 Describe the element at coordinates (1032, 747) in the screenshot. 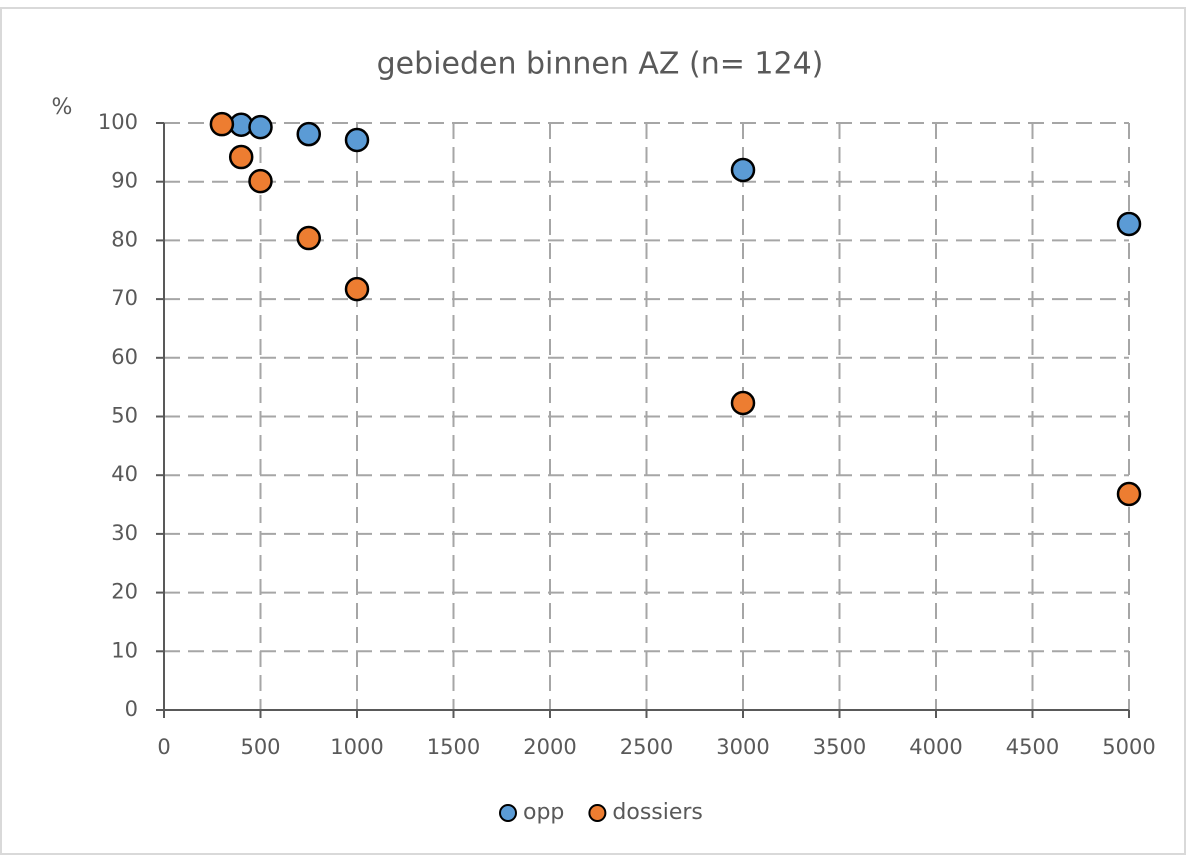

I see `x-tick-label: 4500` at that location.